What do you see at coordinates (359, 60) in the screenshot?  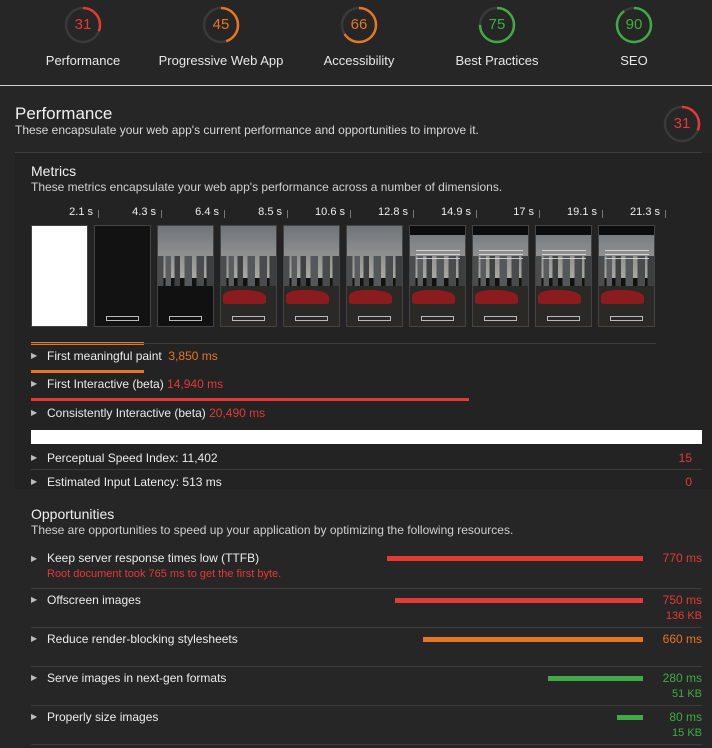 I see `score-label: Accessibility` at bounding box center [359, 60].